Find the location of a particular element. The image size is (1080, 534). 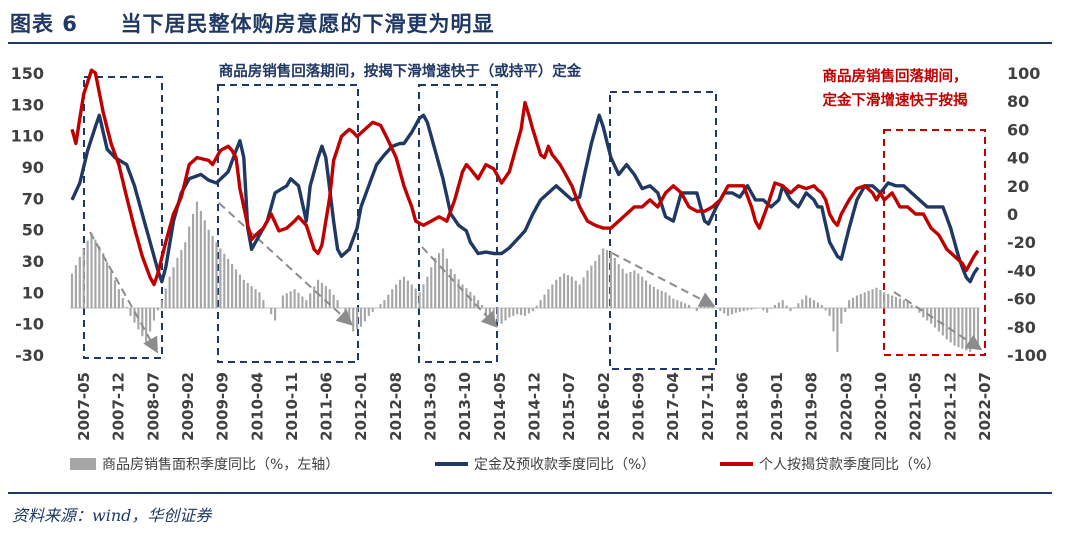

right-tick-label: -80 is located at coordinates (1021, 327).